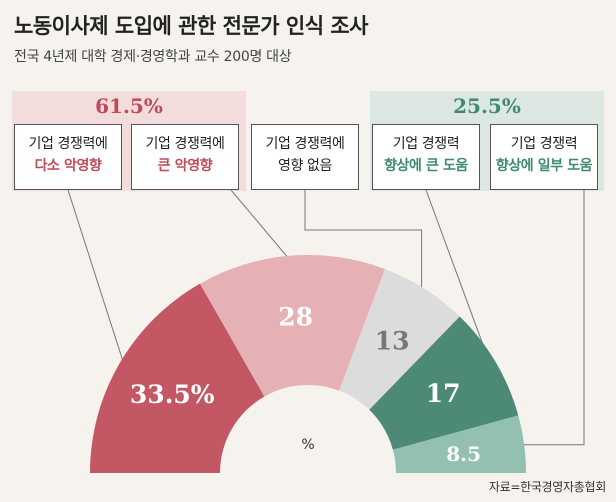 The height and width of the screenshot is (502, 616). What do you see at coordinates (96, 278) in the screenshot?
I see `leader-line-slight-negative` at bounding box center [96, 278].